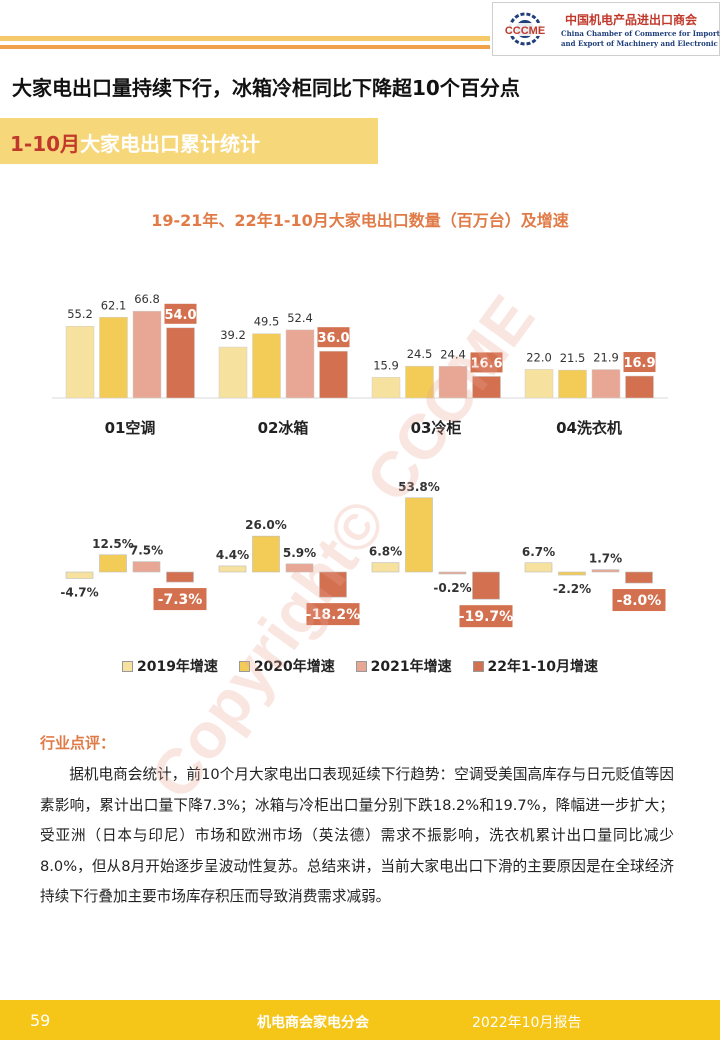  What do you see at coordinates (130, 428) in the screenshot?
I see `category-label-0: 01空调` at bounding box center [130, 428].